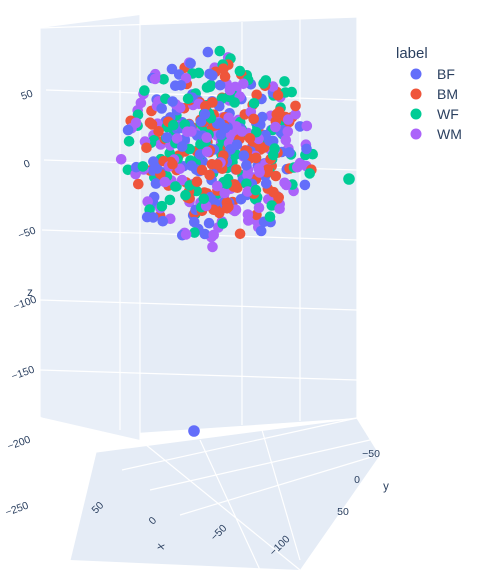 This screenshot has height=579, width=491. I want to click on legend-label-wm: WM, so click(449, 134).